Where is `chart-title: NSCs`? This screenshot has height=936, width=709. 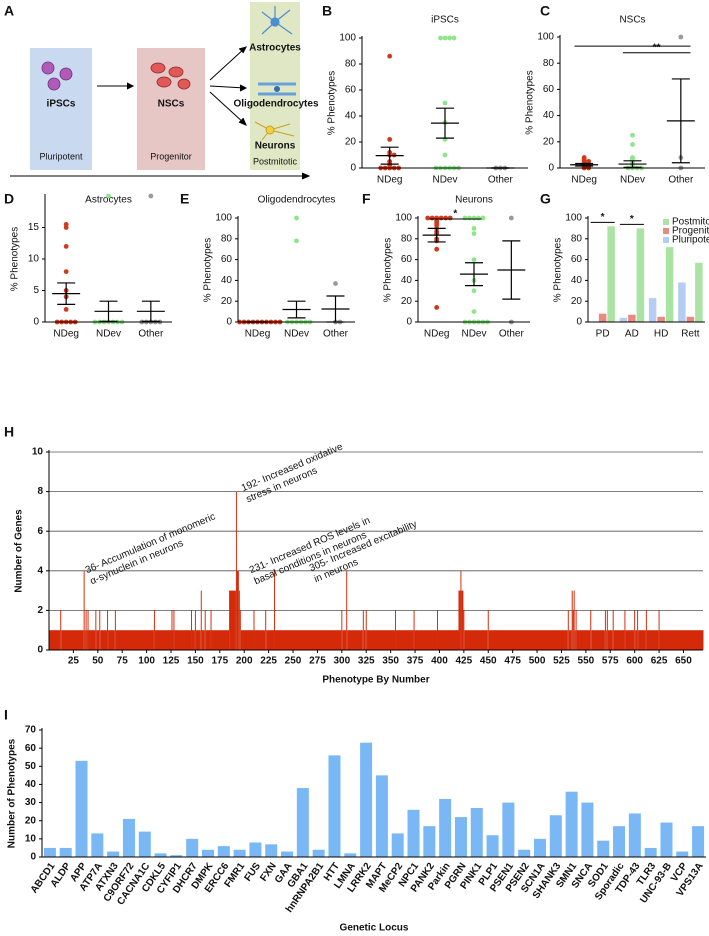 chart-title: NSCs is located at coordinates (632, 20).